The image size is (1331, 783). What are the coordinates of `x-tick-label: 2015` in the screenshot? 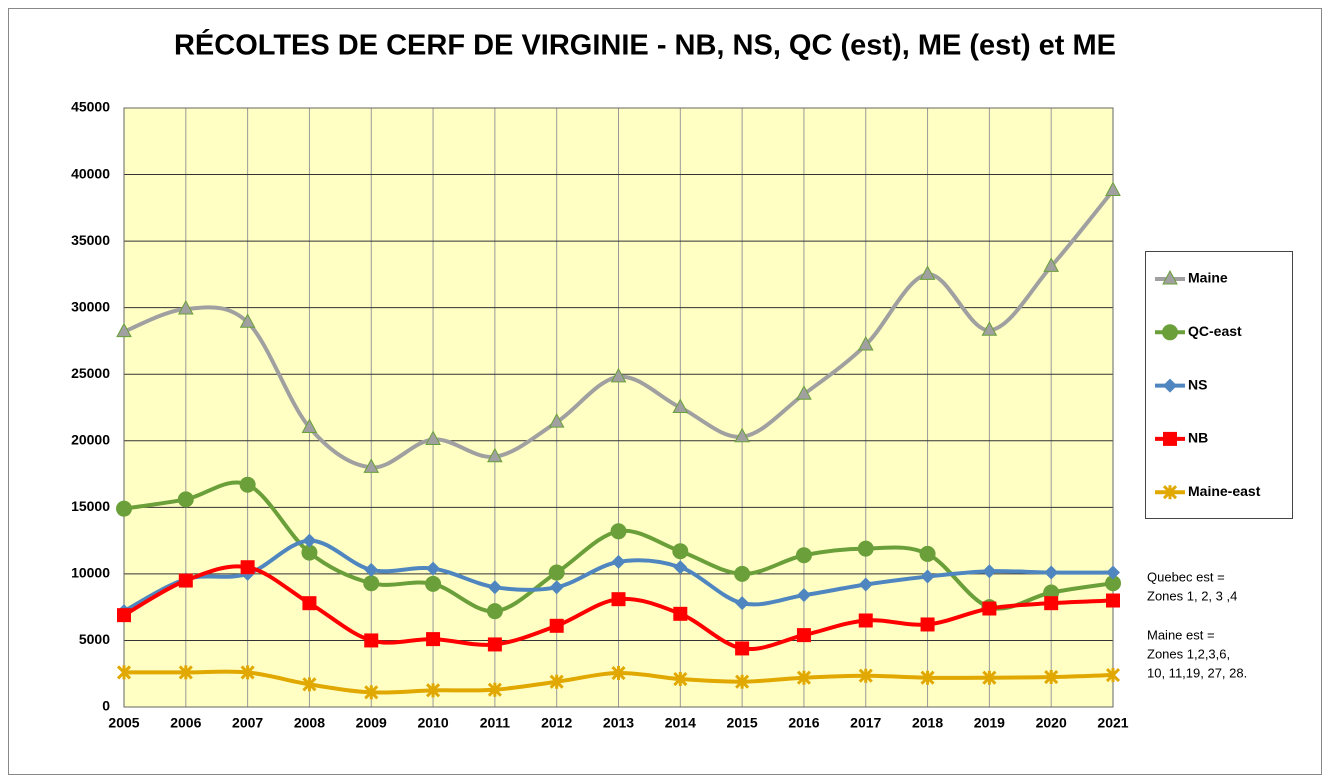 It's located at (742, 723).